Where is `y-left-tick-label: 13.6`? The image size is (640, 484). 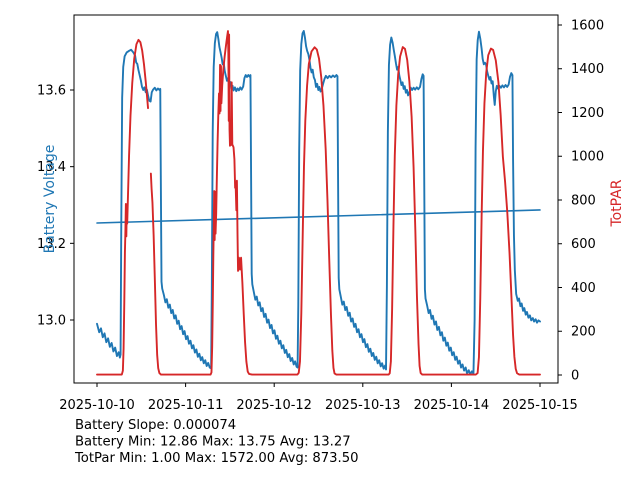
y-left-tick-label: 13.6 is located at coordinates (51, 91).